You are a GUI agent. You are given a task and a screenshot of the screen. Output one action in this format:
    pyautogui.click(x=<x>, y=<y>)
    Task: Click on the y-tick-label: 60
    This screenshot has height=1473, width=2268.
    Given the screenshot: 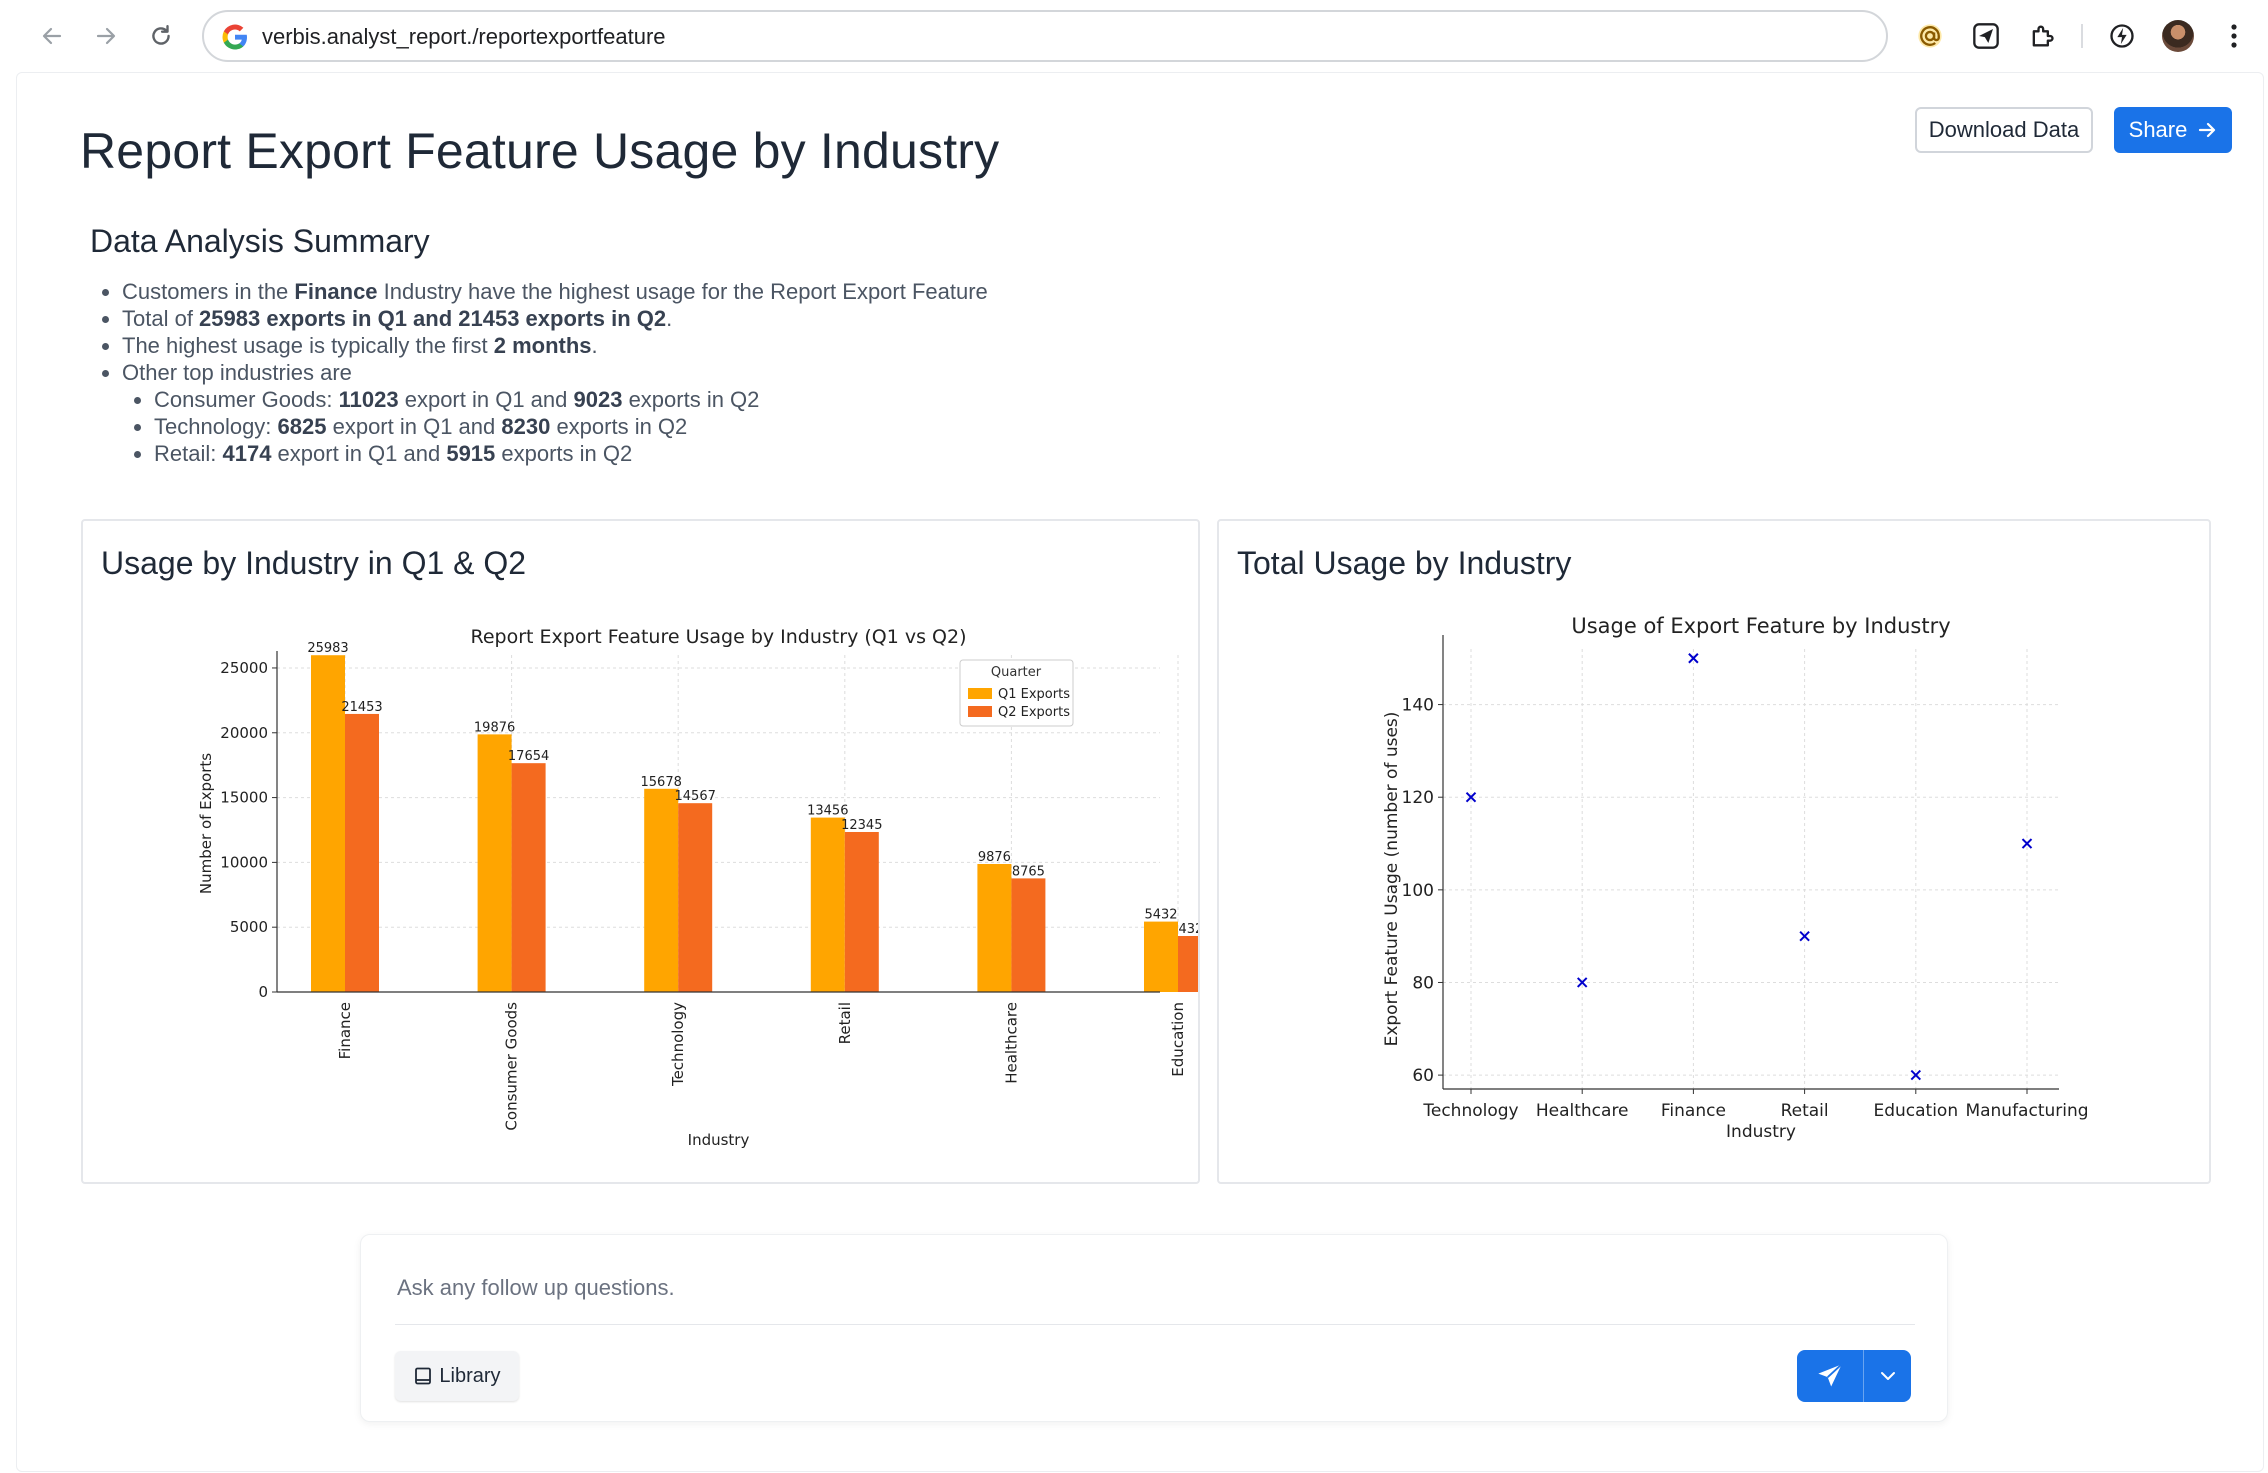 What is the action you would take?
    pyautogui.click(x=1423, y=1076)
    